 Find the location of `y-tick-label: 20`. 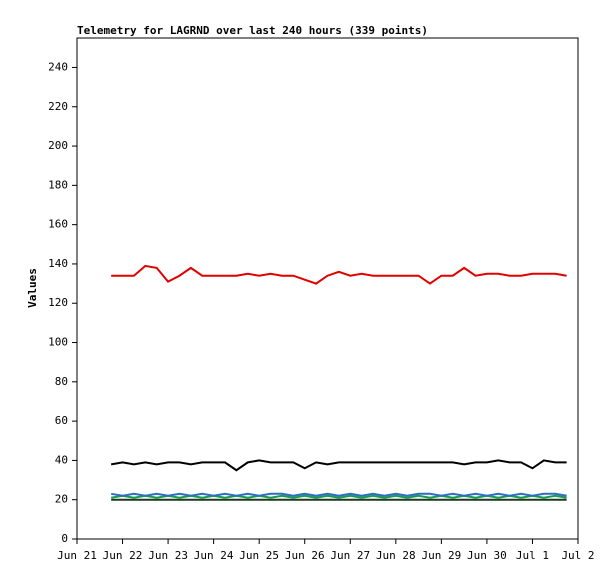

y-tick-label: 20 is located at coordinates (61, 499).